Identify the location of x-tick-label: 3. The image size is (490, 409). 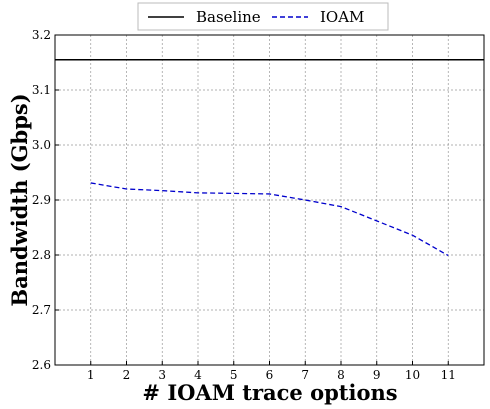
(162, 375).